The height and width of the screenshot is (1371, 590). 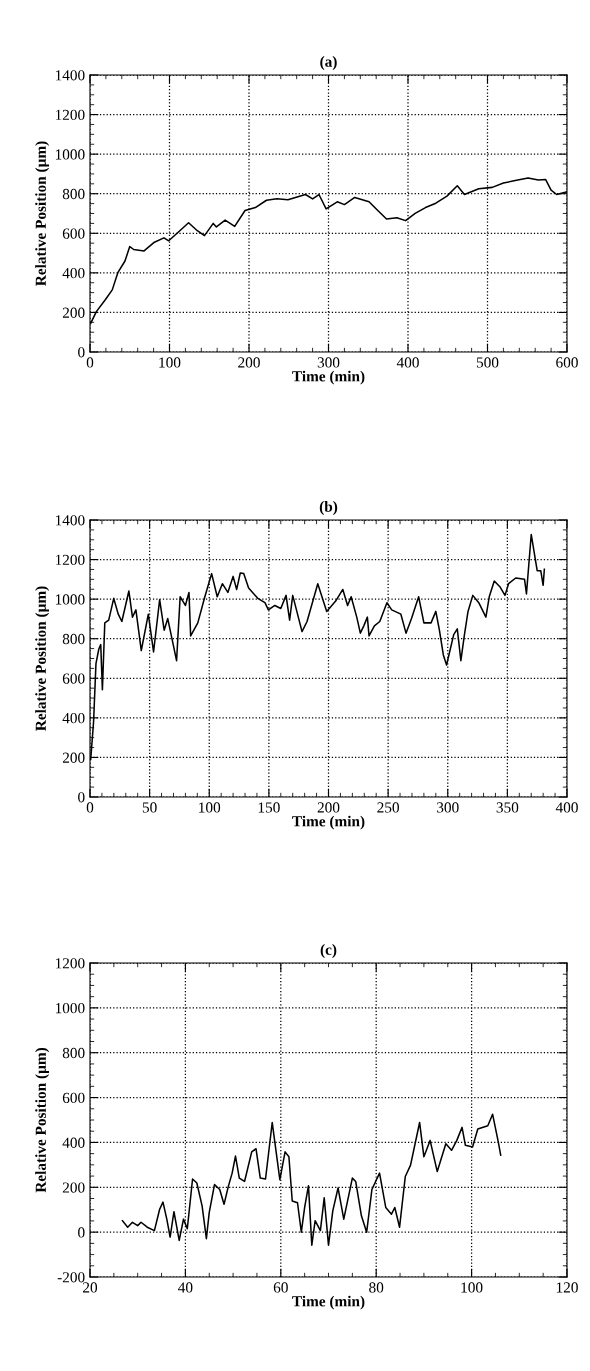 I want to click on y-tick-label: -200, so click(x=71, y=1277).